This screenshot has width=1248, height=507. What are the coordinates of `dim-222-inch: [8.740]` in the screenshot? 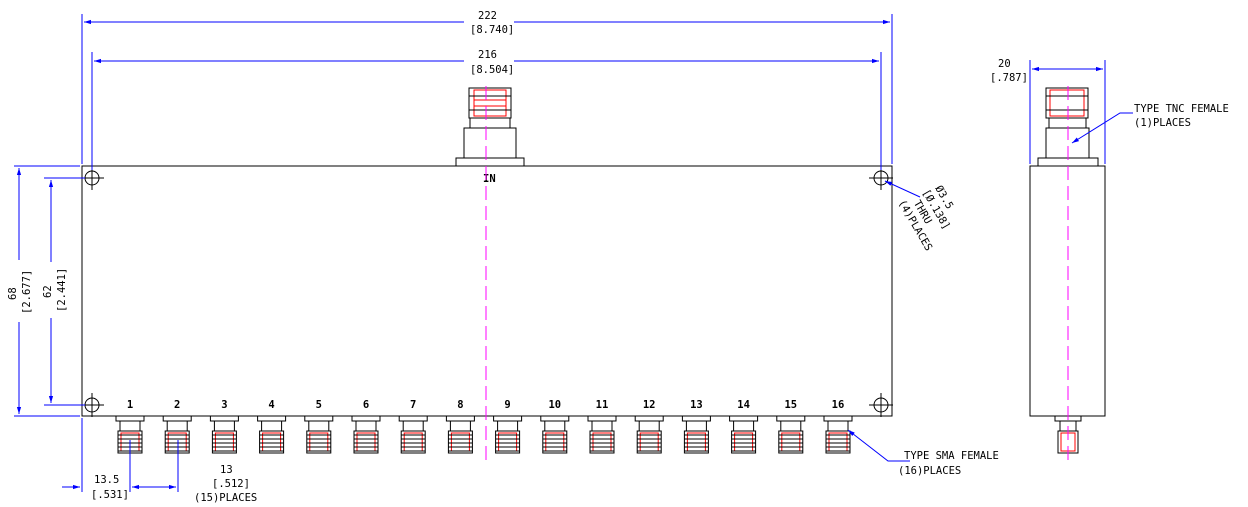 It's located at (492, 30).